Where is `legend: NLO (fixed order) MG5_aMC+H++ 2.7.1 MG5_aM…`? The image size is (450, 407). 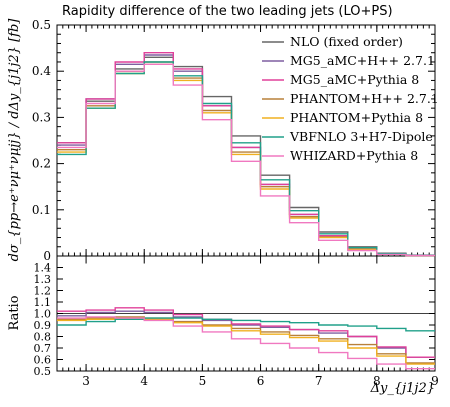 legend: NLO (fixed order) MG5_aMC+H++ 2.7.1 MG5_aM… is located at coordinates (350, 98).